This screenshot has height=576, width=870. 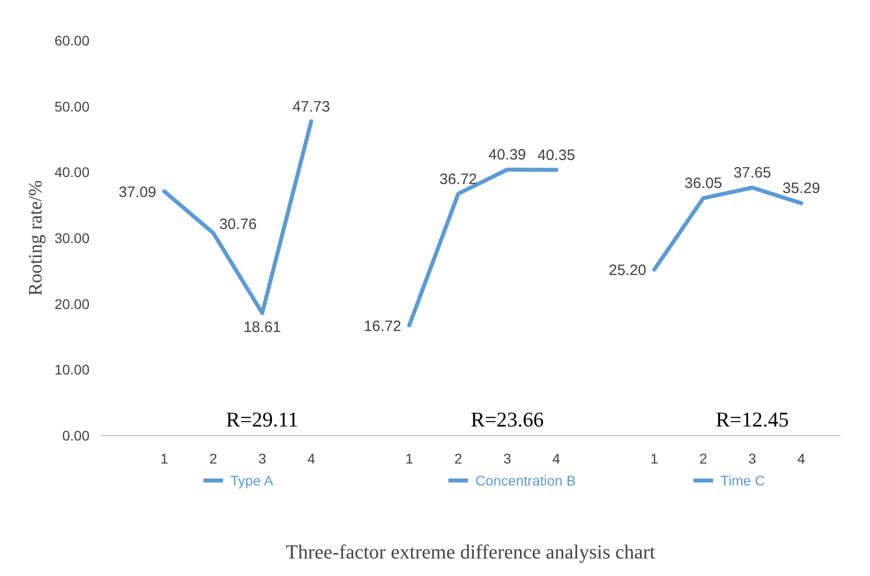 What do you see at coordinates (137, 192) in the screenshot?
I see `data-label: 37.09` at bounding box center [137, 192].